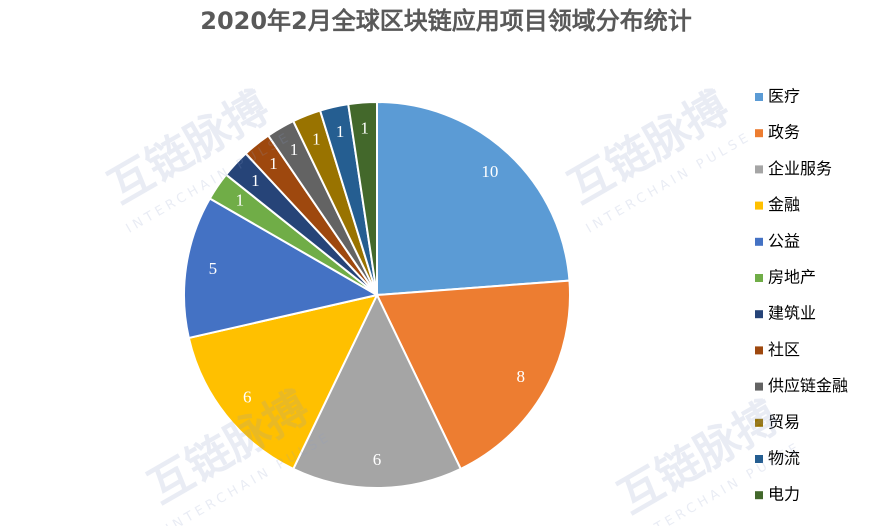  I want to click on legend-label: 社区, so click(784, 349).